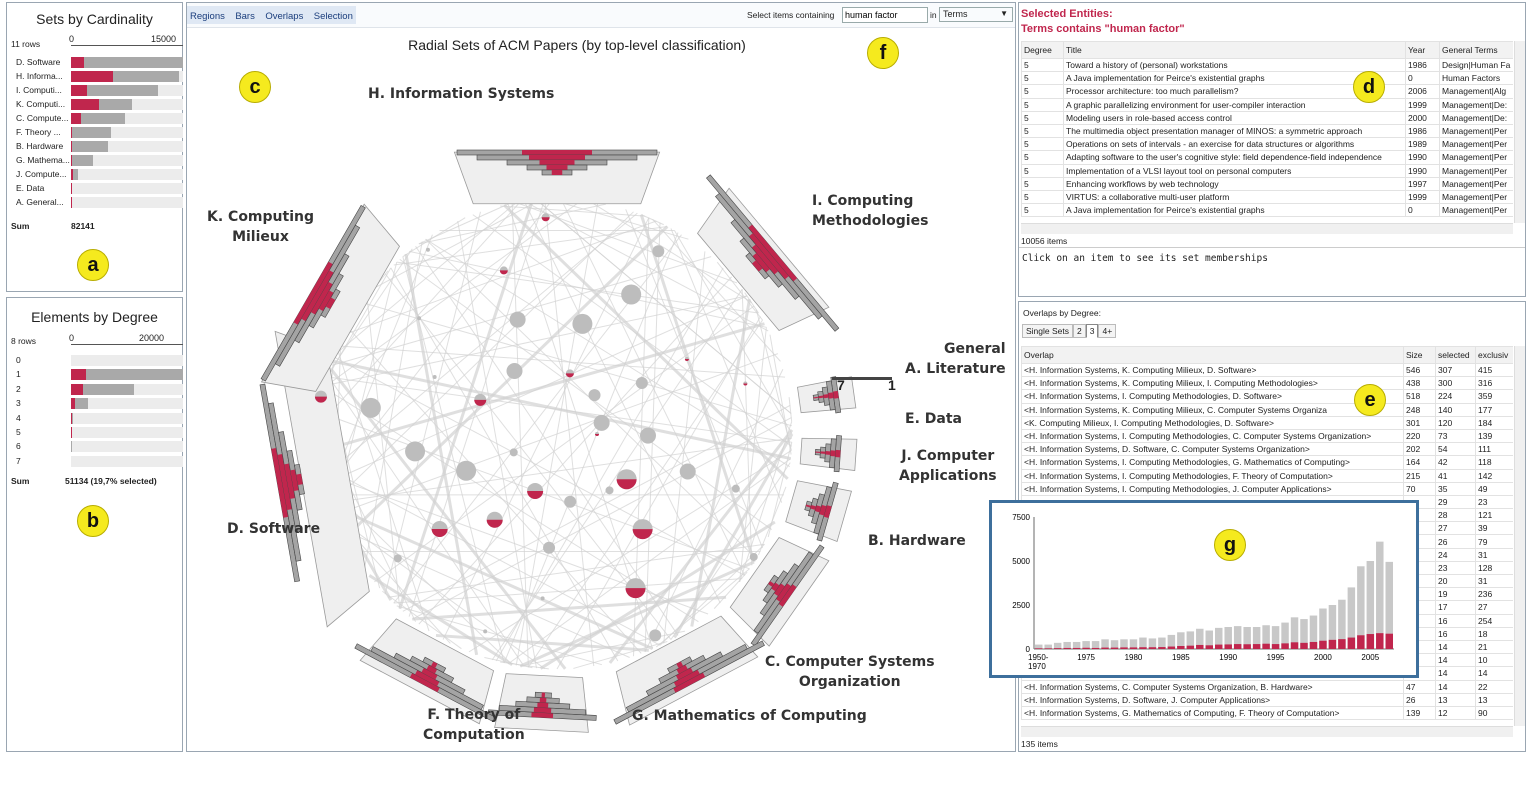 The height and width of the screenshot is (795, 1527). What do you see at coordinates (98, 461) in the screenshot?
I see `degree-row: 7` at bounding box center [98, 461].